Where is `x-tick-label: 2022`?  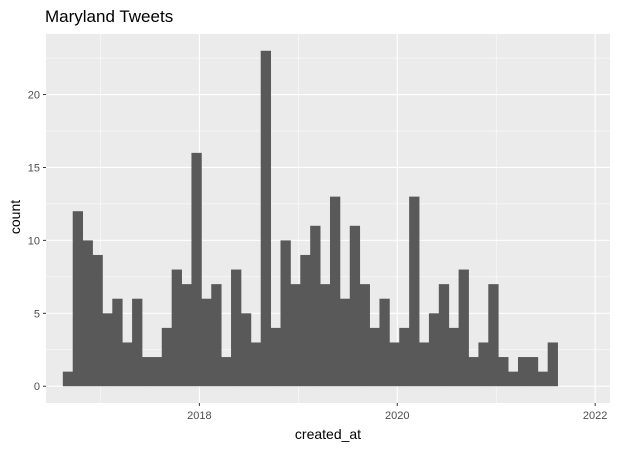 x-tick-label: 2022 is located at coordinates (595, 416).